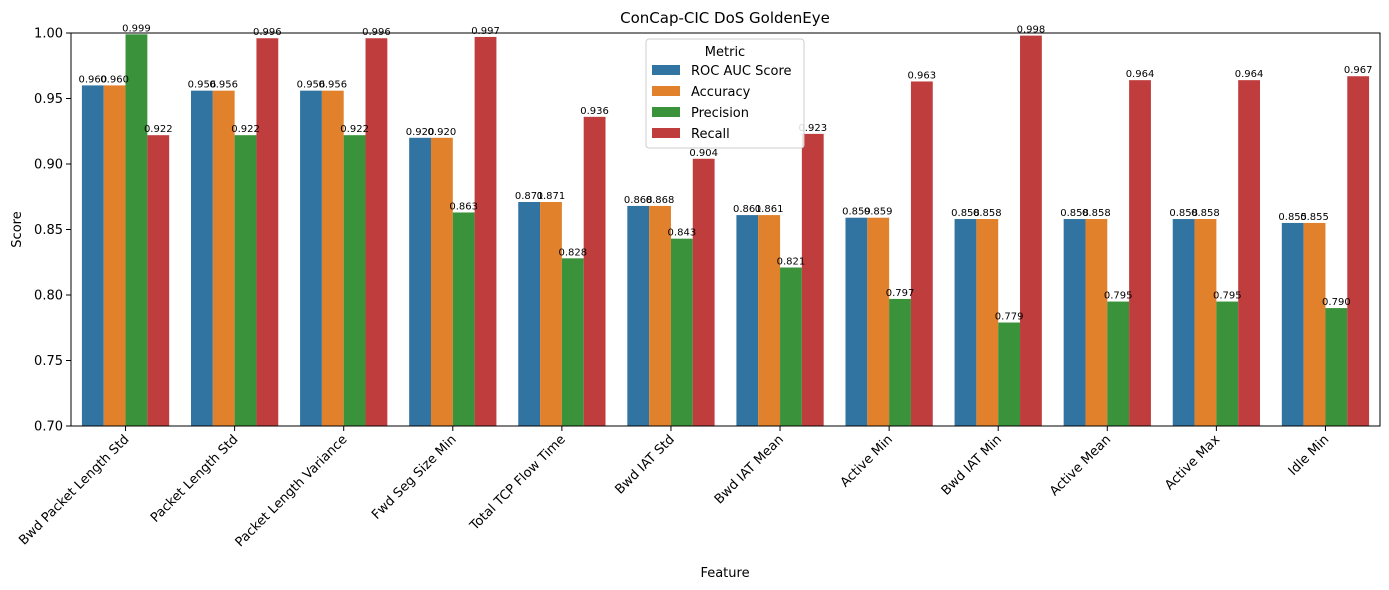  I want to click on bar-value-label: 0.863, so click(463, 206).